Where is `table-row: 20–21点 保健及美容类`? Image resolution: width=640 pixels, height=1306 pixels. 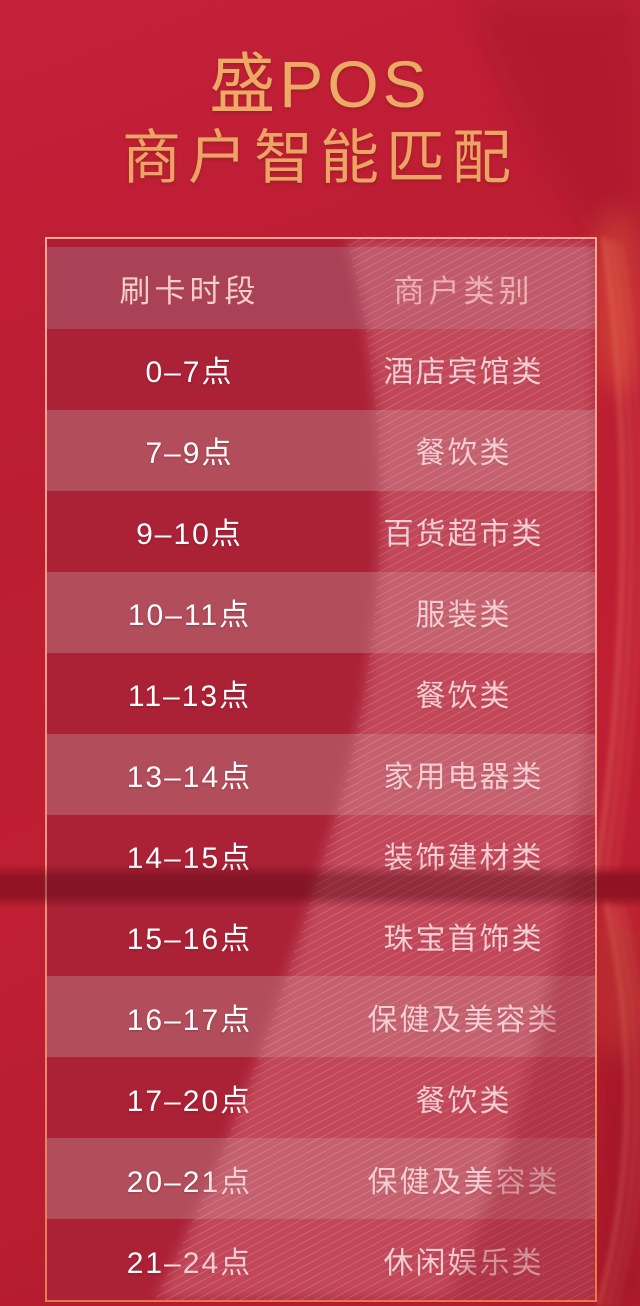 table-row: 20–21点 保健及美容类 is located at coordinates (321, 1179).